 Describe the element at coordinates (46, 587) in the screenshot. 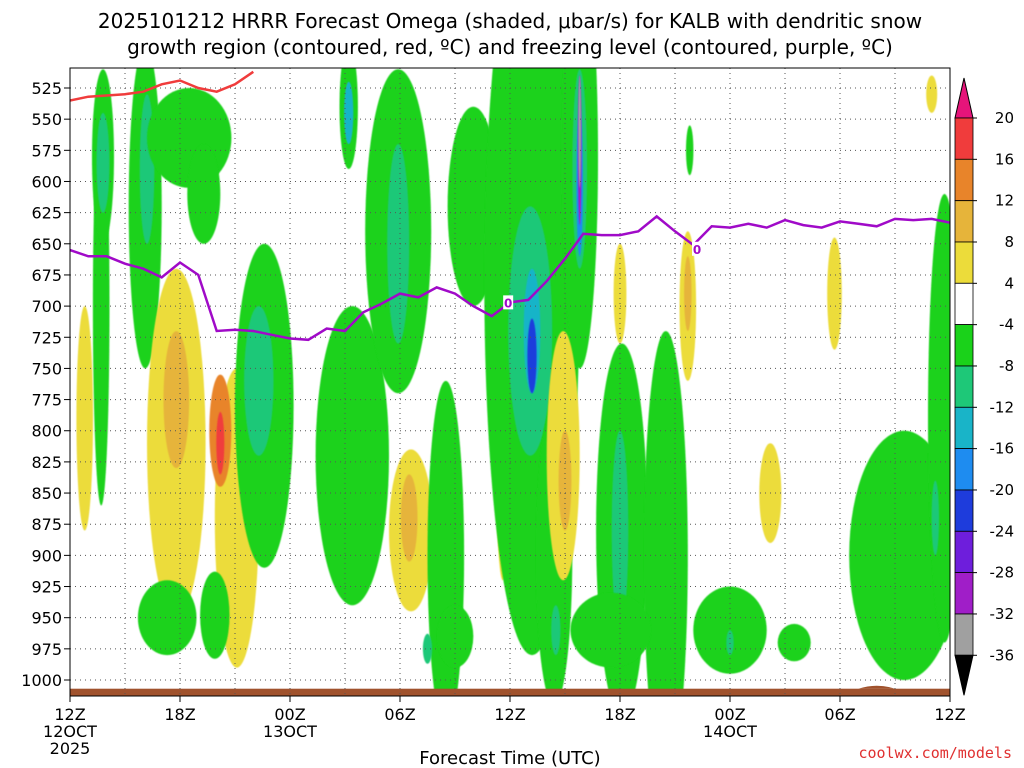

I see `y-tick-label-16: 925` at that location.